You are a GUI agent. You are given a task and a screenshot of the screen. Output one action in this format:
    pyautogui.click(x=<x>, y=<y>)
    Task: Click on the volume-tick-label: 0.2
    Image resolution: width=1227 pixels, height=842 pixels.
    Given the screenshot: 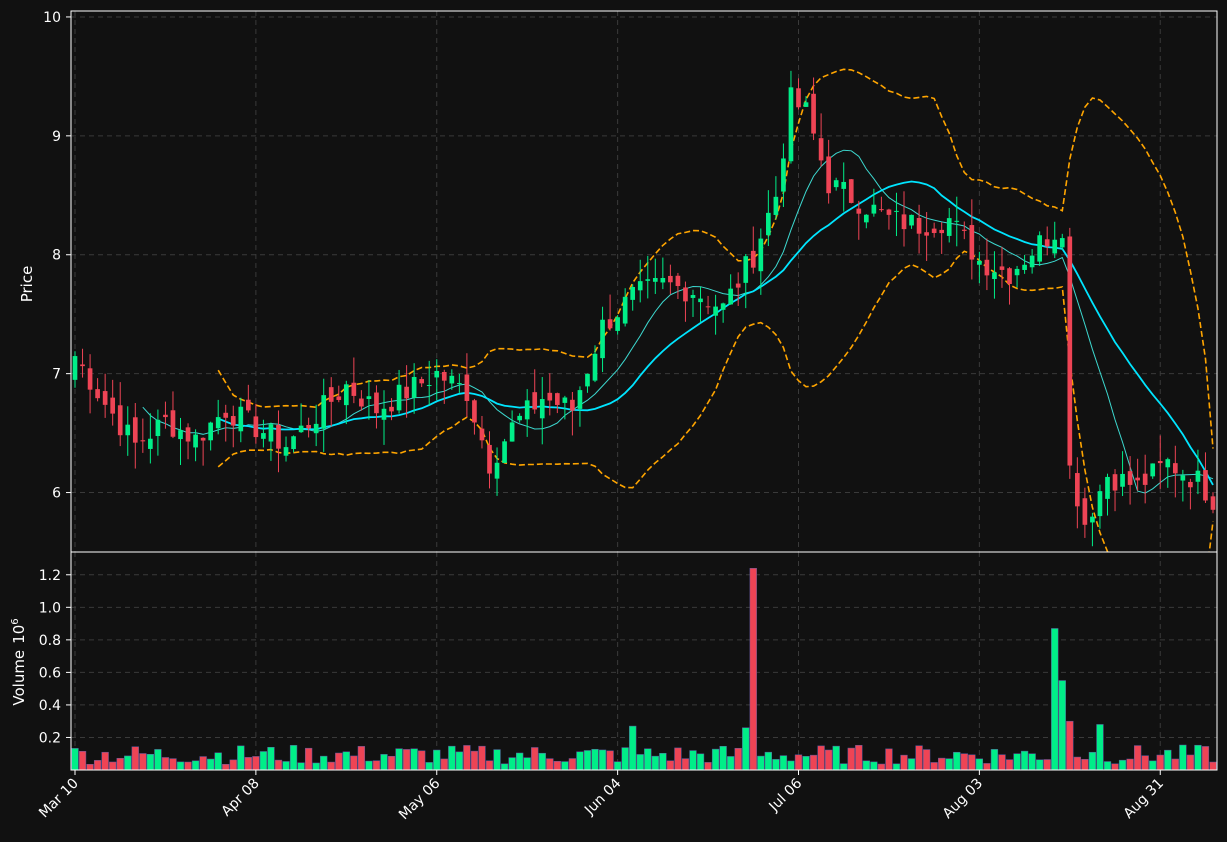 What is the action you would take?
    pyautogui.click(x=50, y=738)
    